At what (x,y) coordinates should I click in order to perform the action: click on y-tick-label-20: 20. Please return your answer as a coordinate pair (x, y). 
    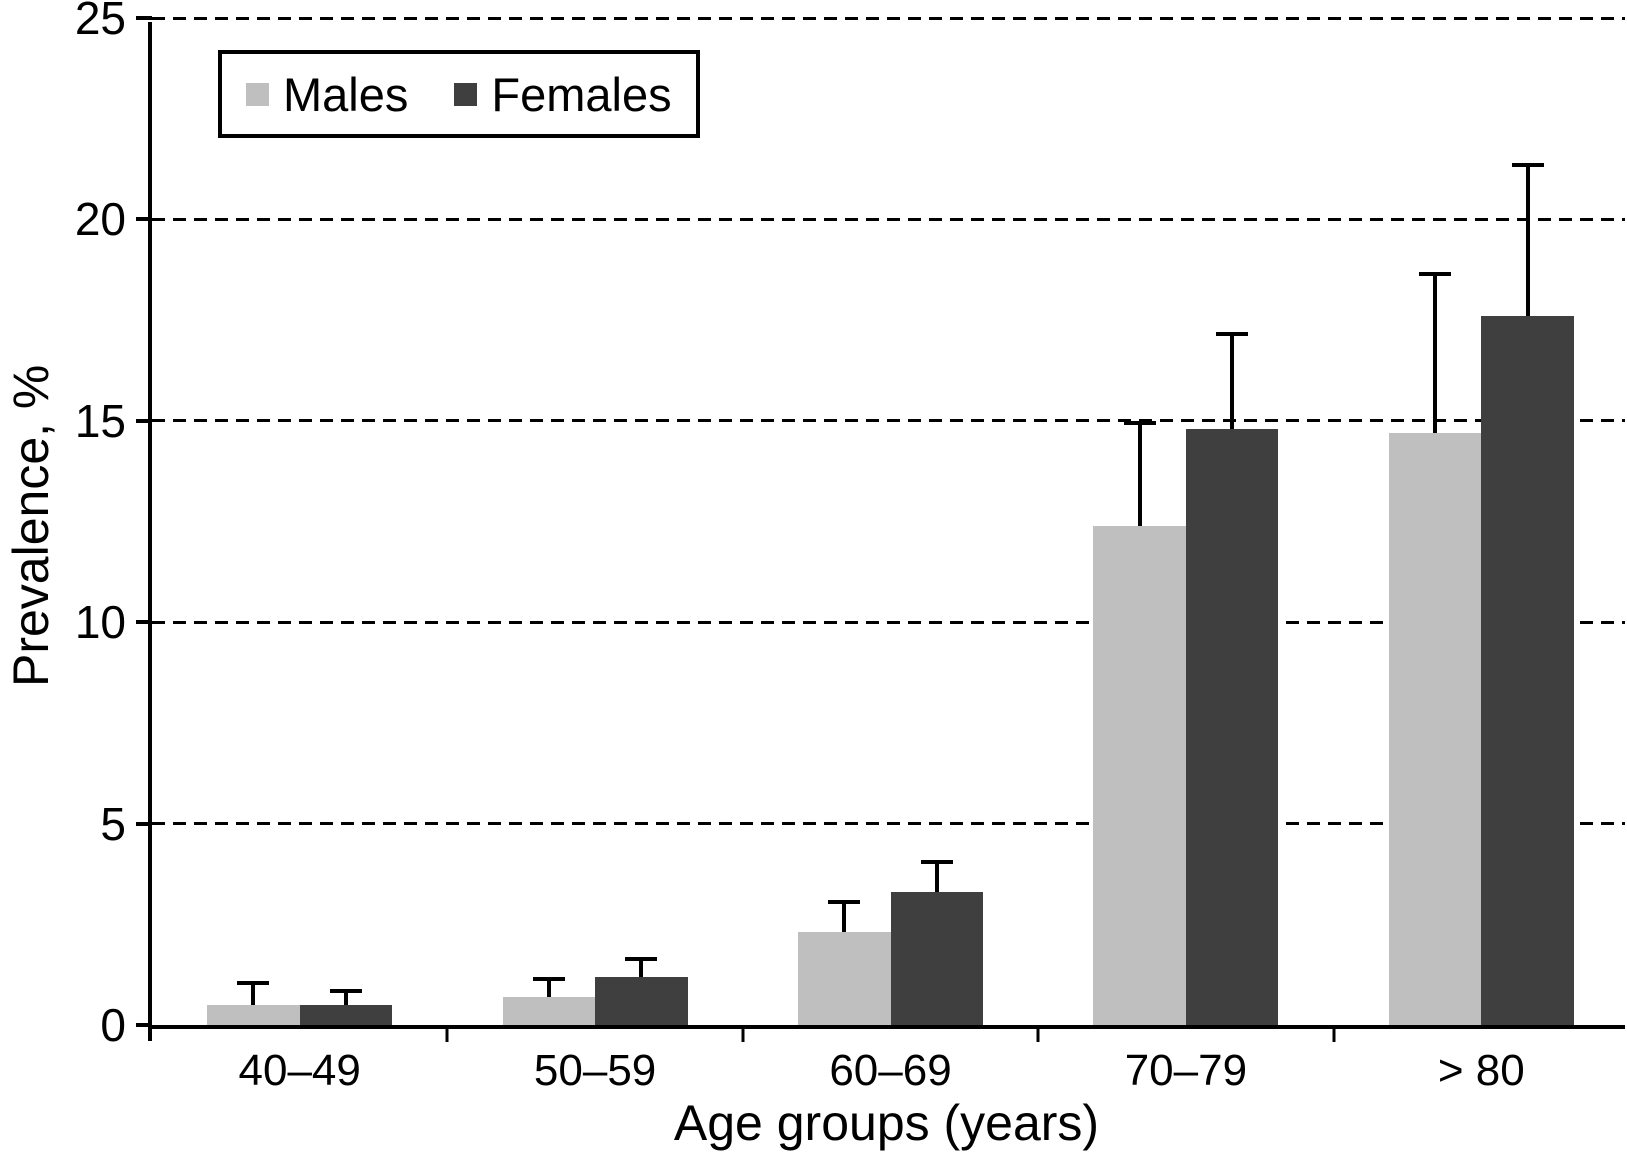
    Looking at the image, I should click on (100, 219).